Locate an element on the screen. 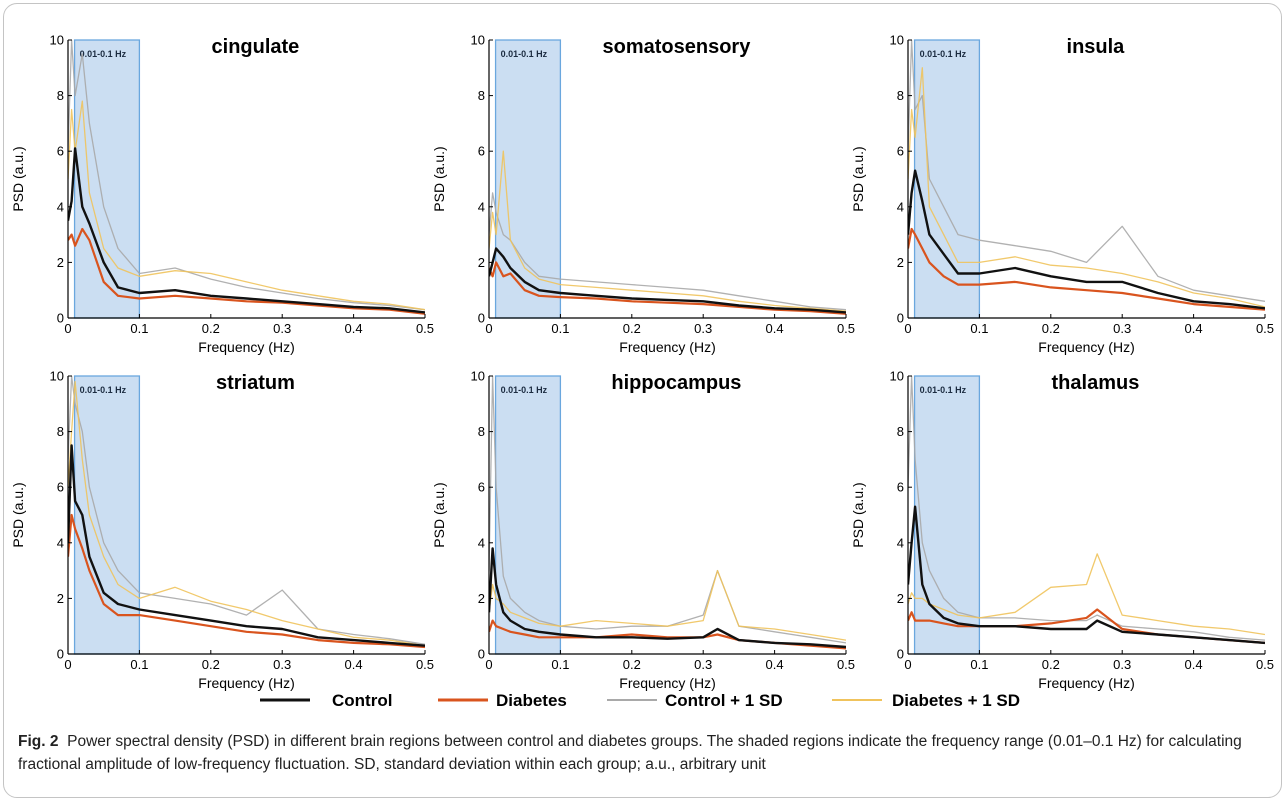 The image size is (1287, 803). panel-title: cingulate is located at coordinates (256, 47).